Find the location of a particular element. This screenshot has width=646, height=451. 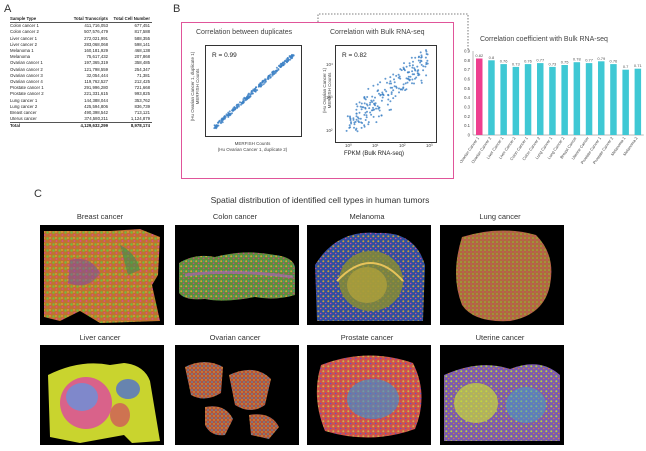

tissue-image-colon is located at coordinates (237, 275).